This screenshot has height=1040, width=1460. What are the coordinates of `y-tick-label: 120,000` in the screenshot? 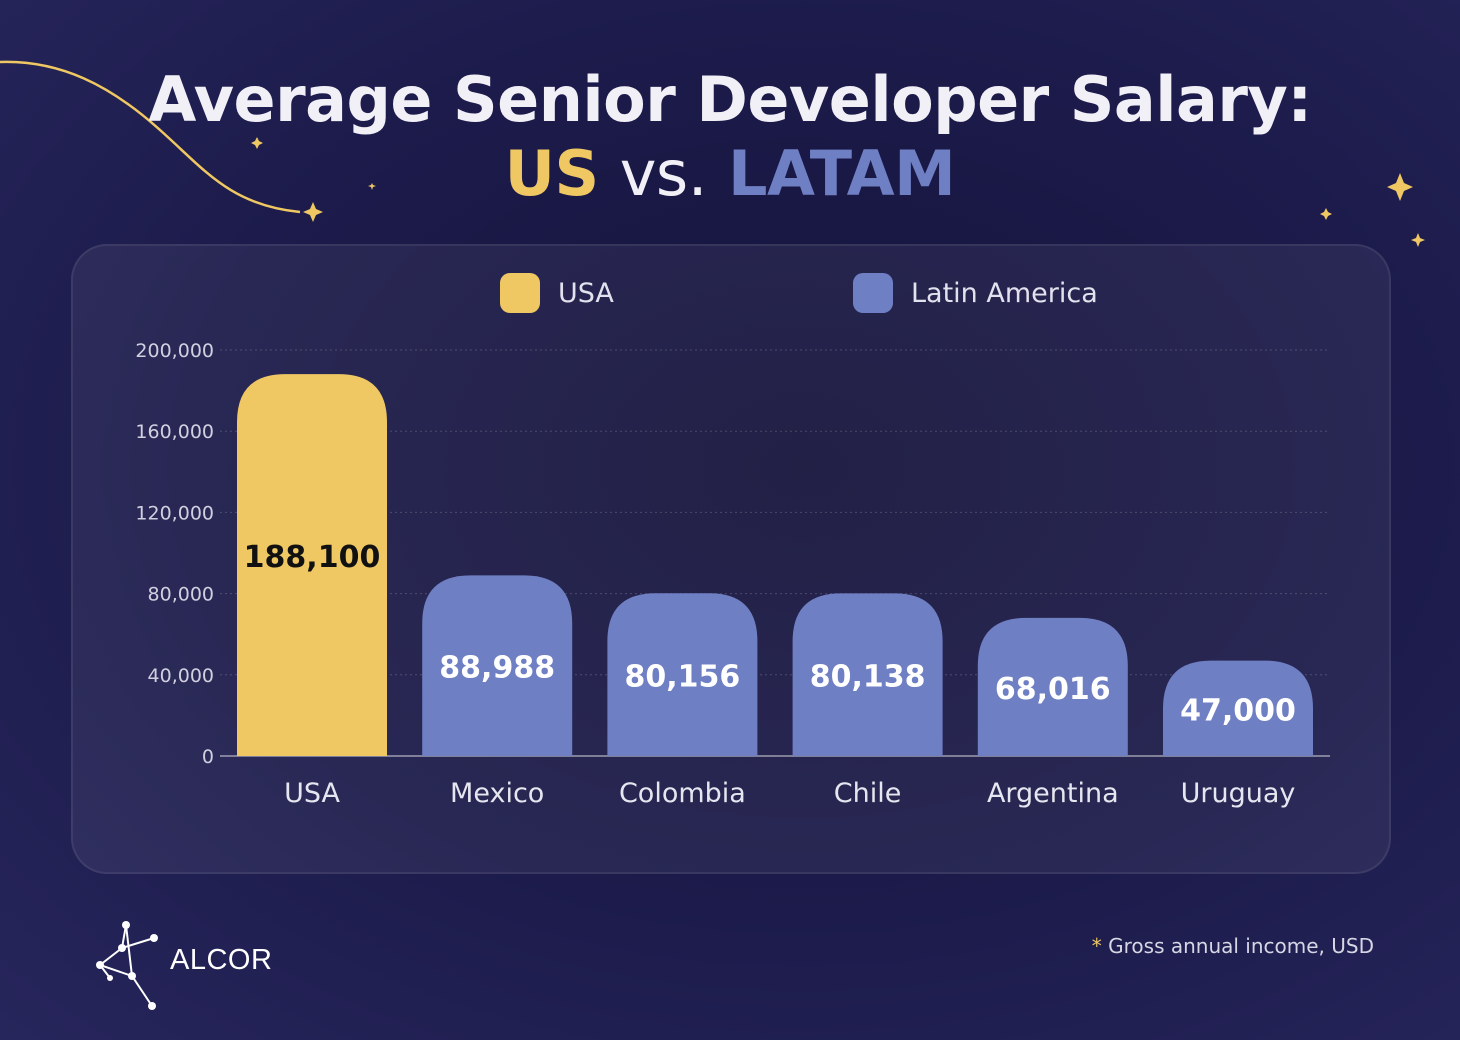 It's located at (174, 513).